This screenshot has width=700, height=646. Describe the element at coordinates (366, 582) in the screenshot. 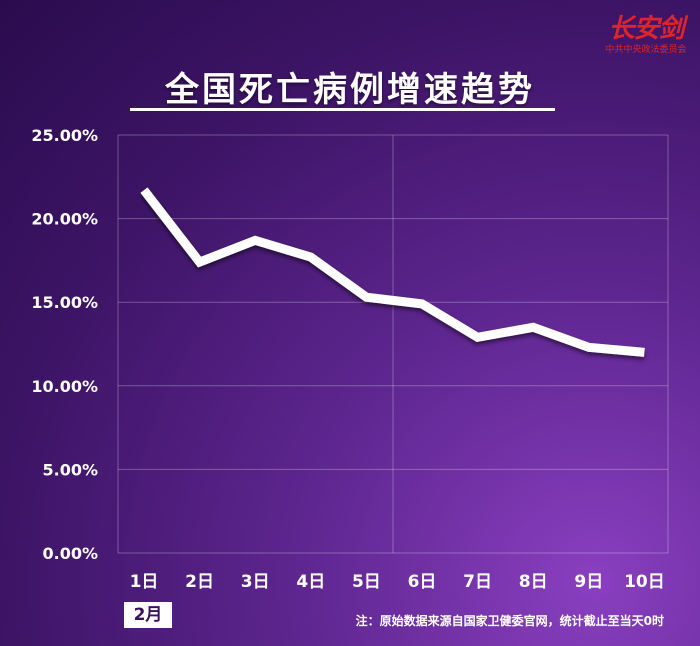

I see `x-tick-label: 5日` at that location.